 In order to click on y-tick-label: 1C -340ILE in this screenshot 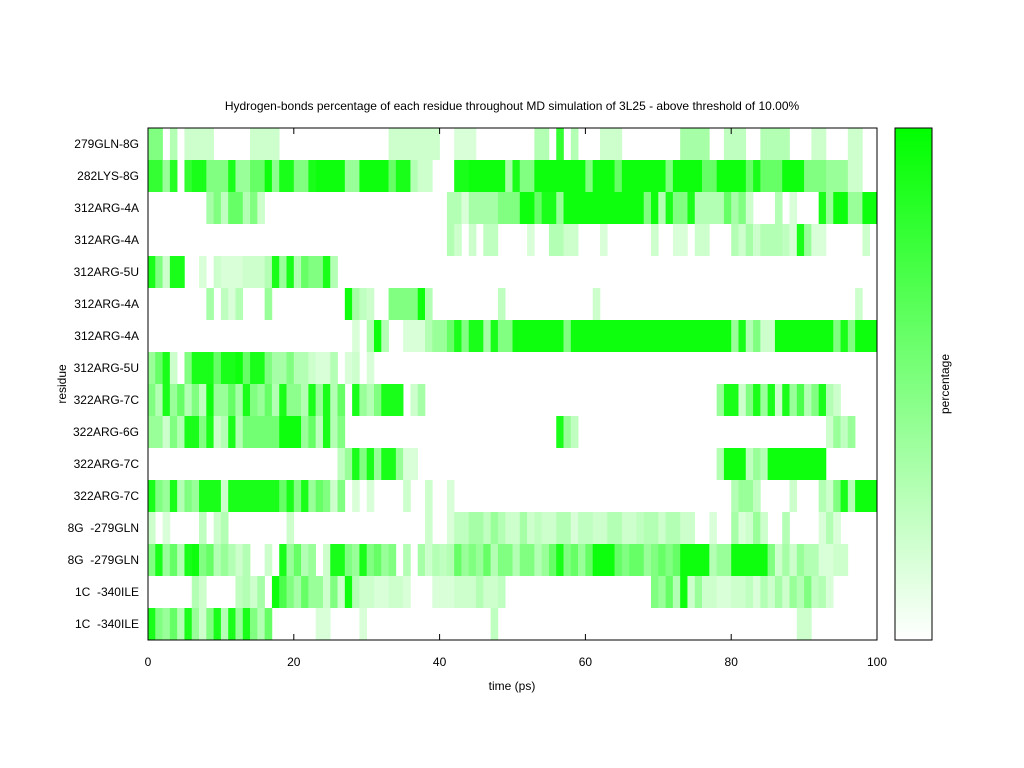, I will do `click(107, 592)`.